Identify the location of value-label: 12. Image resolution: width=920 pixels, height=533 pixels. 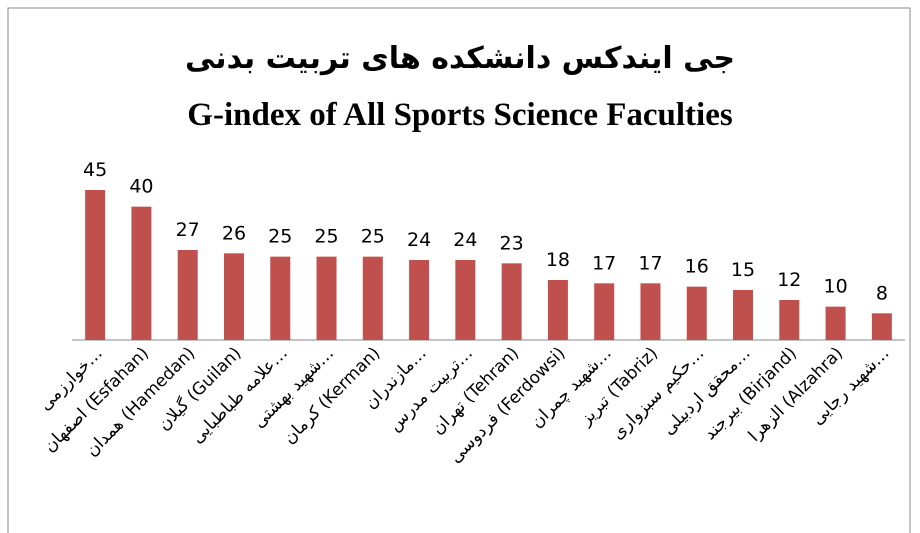
(789, 280).